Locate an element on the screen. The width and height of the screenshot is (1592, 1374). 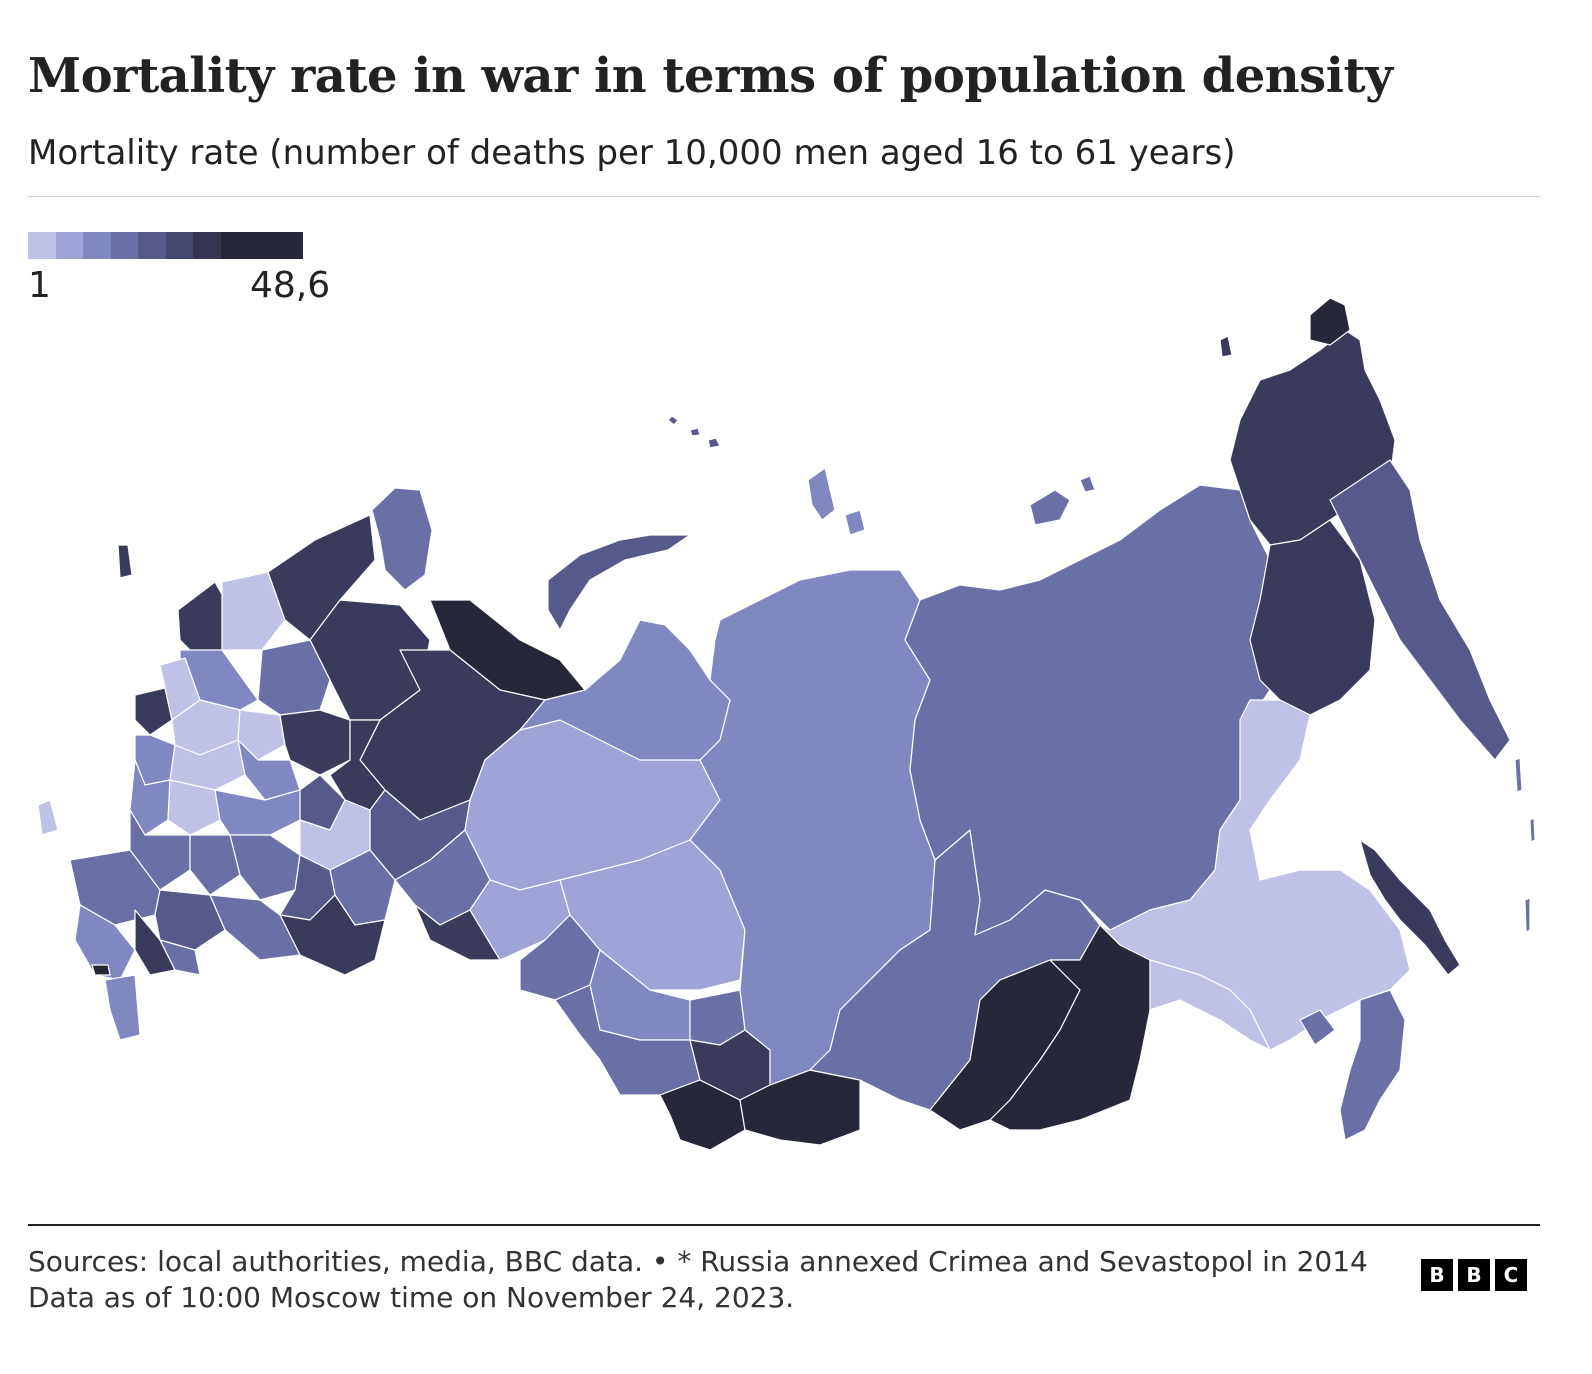
region-kuril-islands is located at coordinates (1525, 845).